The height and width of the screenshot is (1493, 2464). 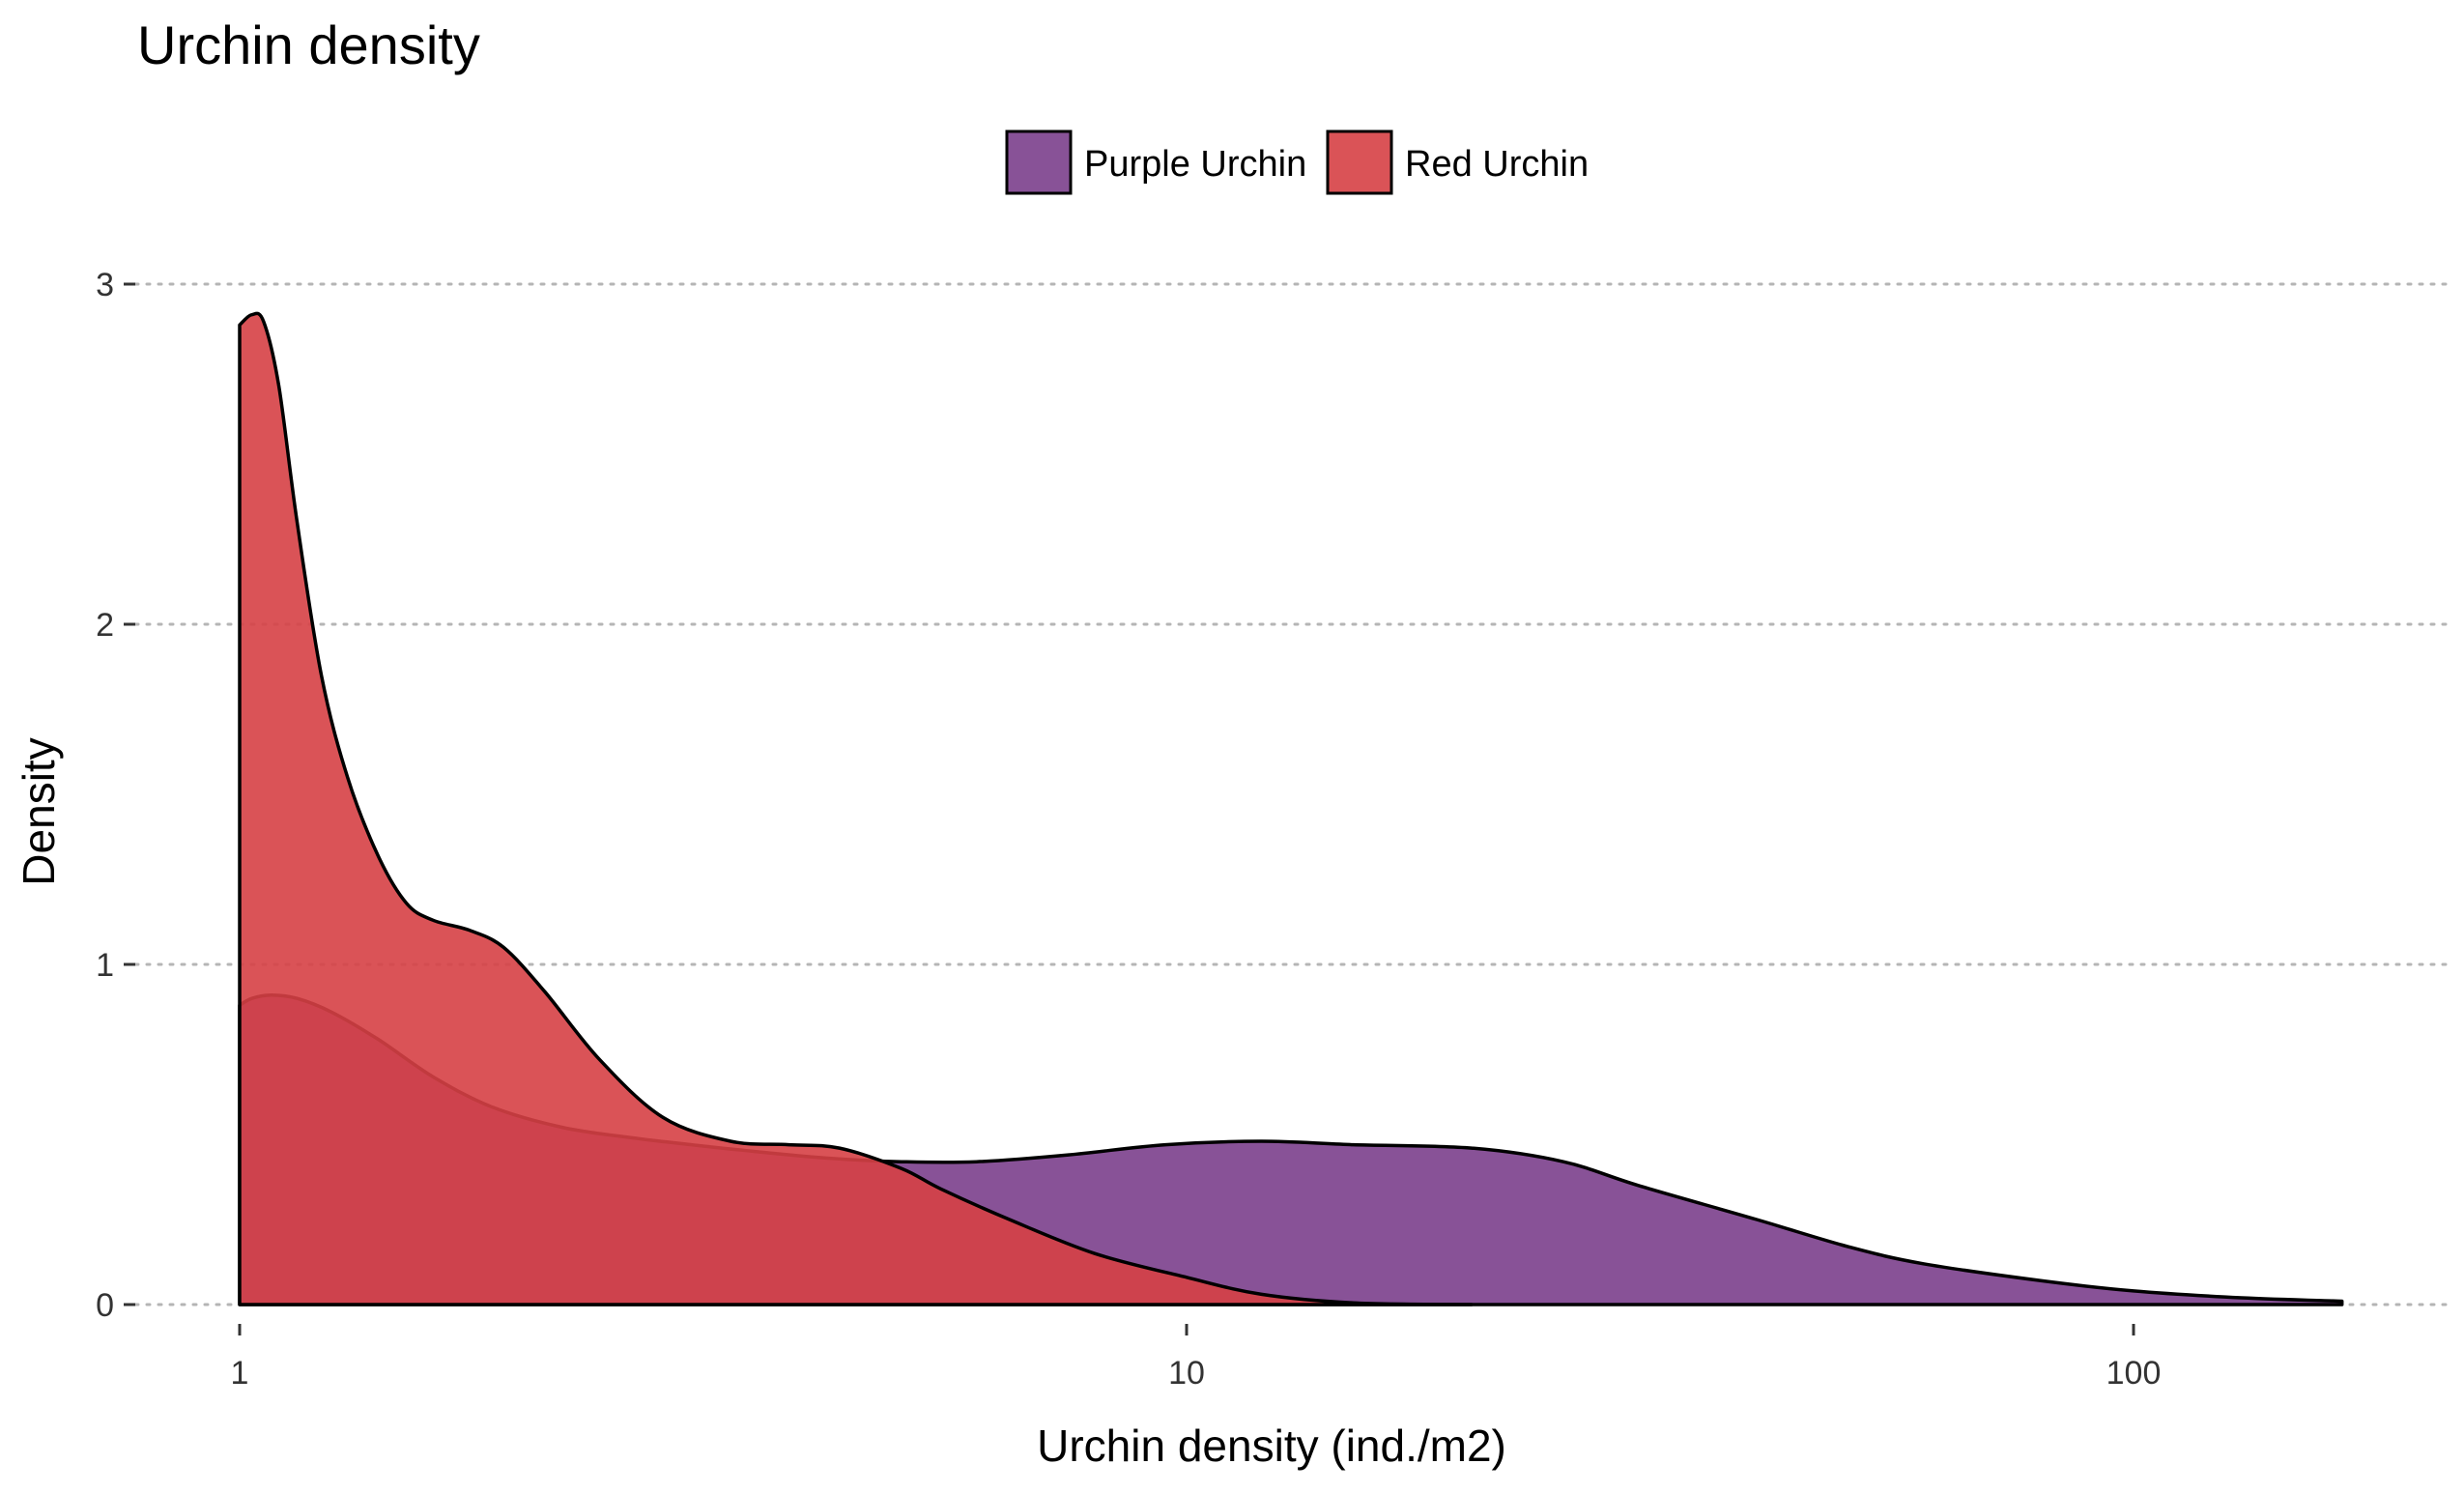 I want to click on y-axis-title: Density, so click(x=39, y=811).